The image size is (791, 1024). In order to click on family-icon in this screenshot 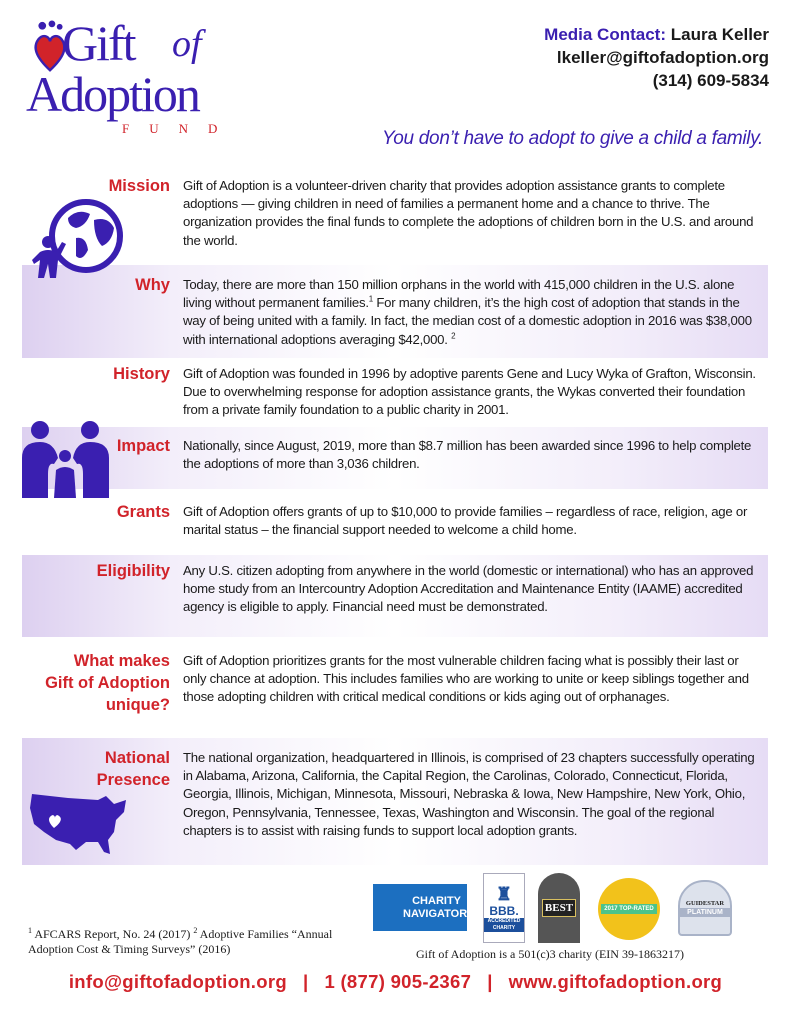, I will do `click(65, 459)`.